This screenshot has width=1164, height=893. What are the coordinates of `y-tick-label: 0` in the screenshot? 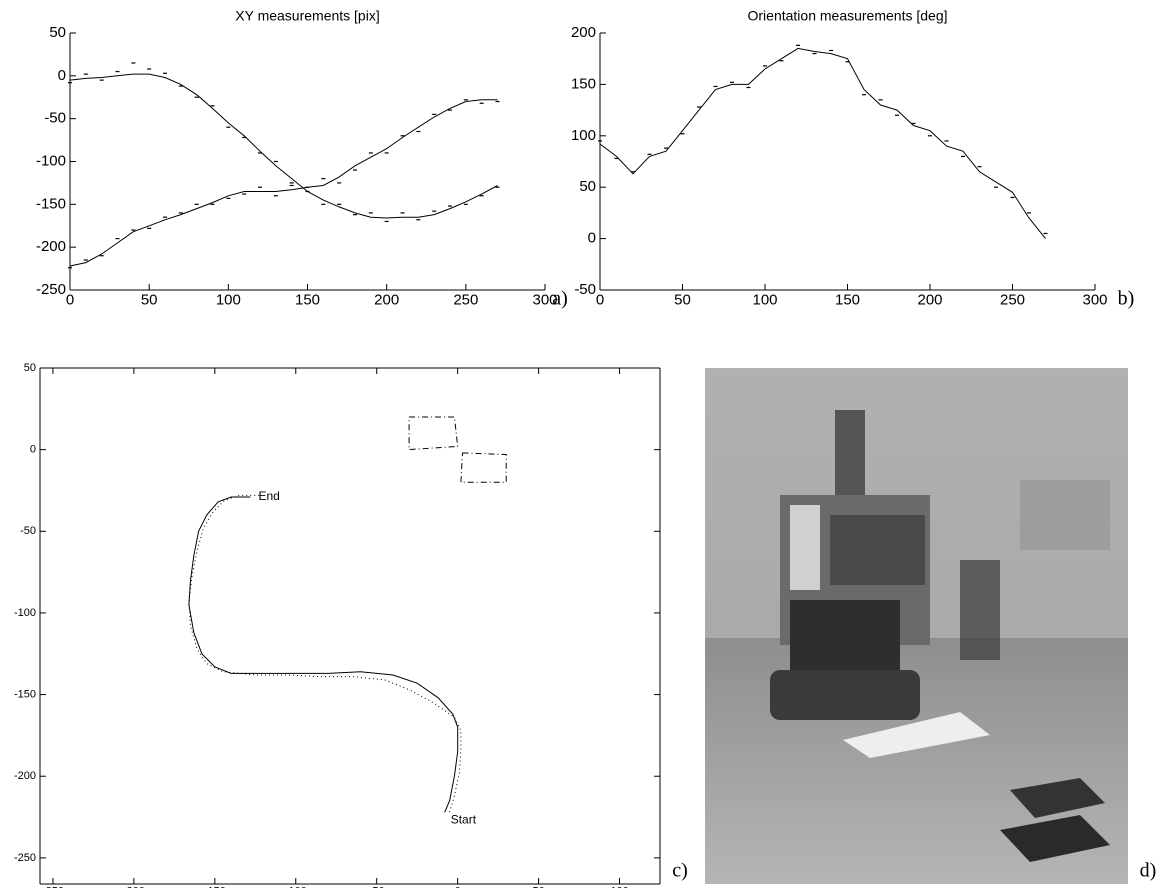 It's located at (62, 75).